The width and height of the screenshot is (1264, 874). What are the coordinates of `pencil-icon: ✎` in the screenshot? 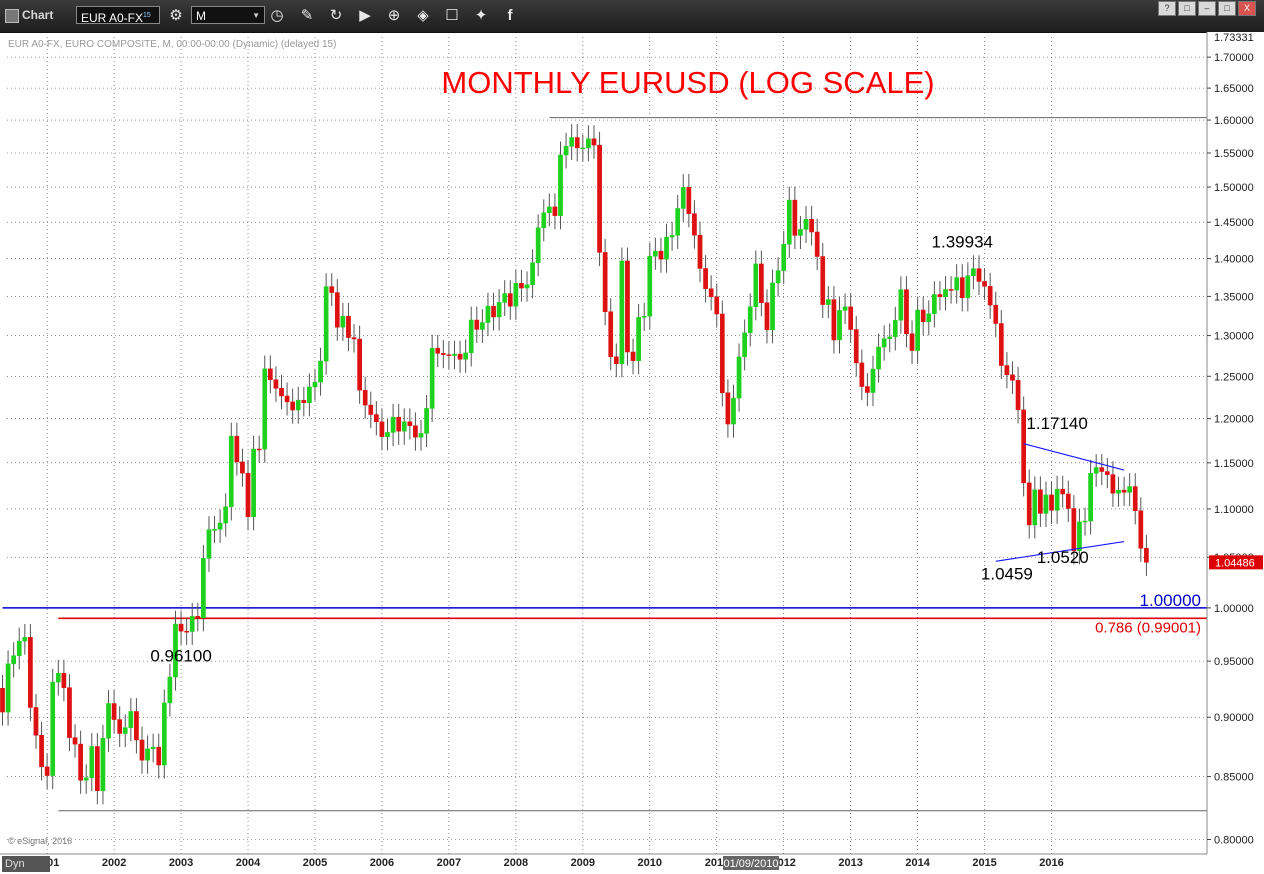 It's located at (307, 15).